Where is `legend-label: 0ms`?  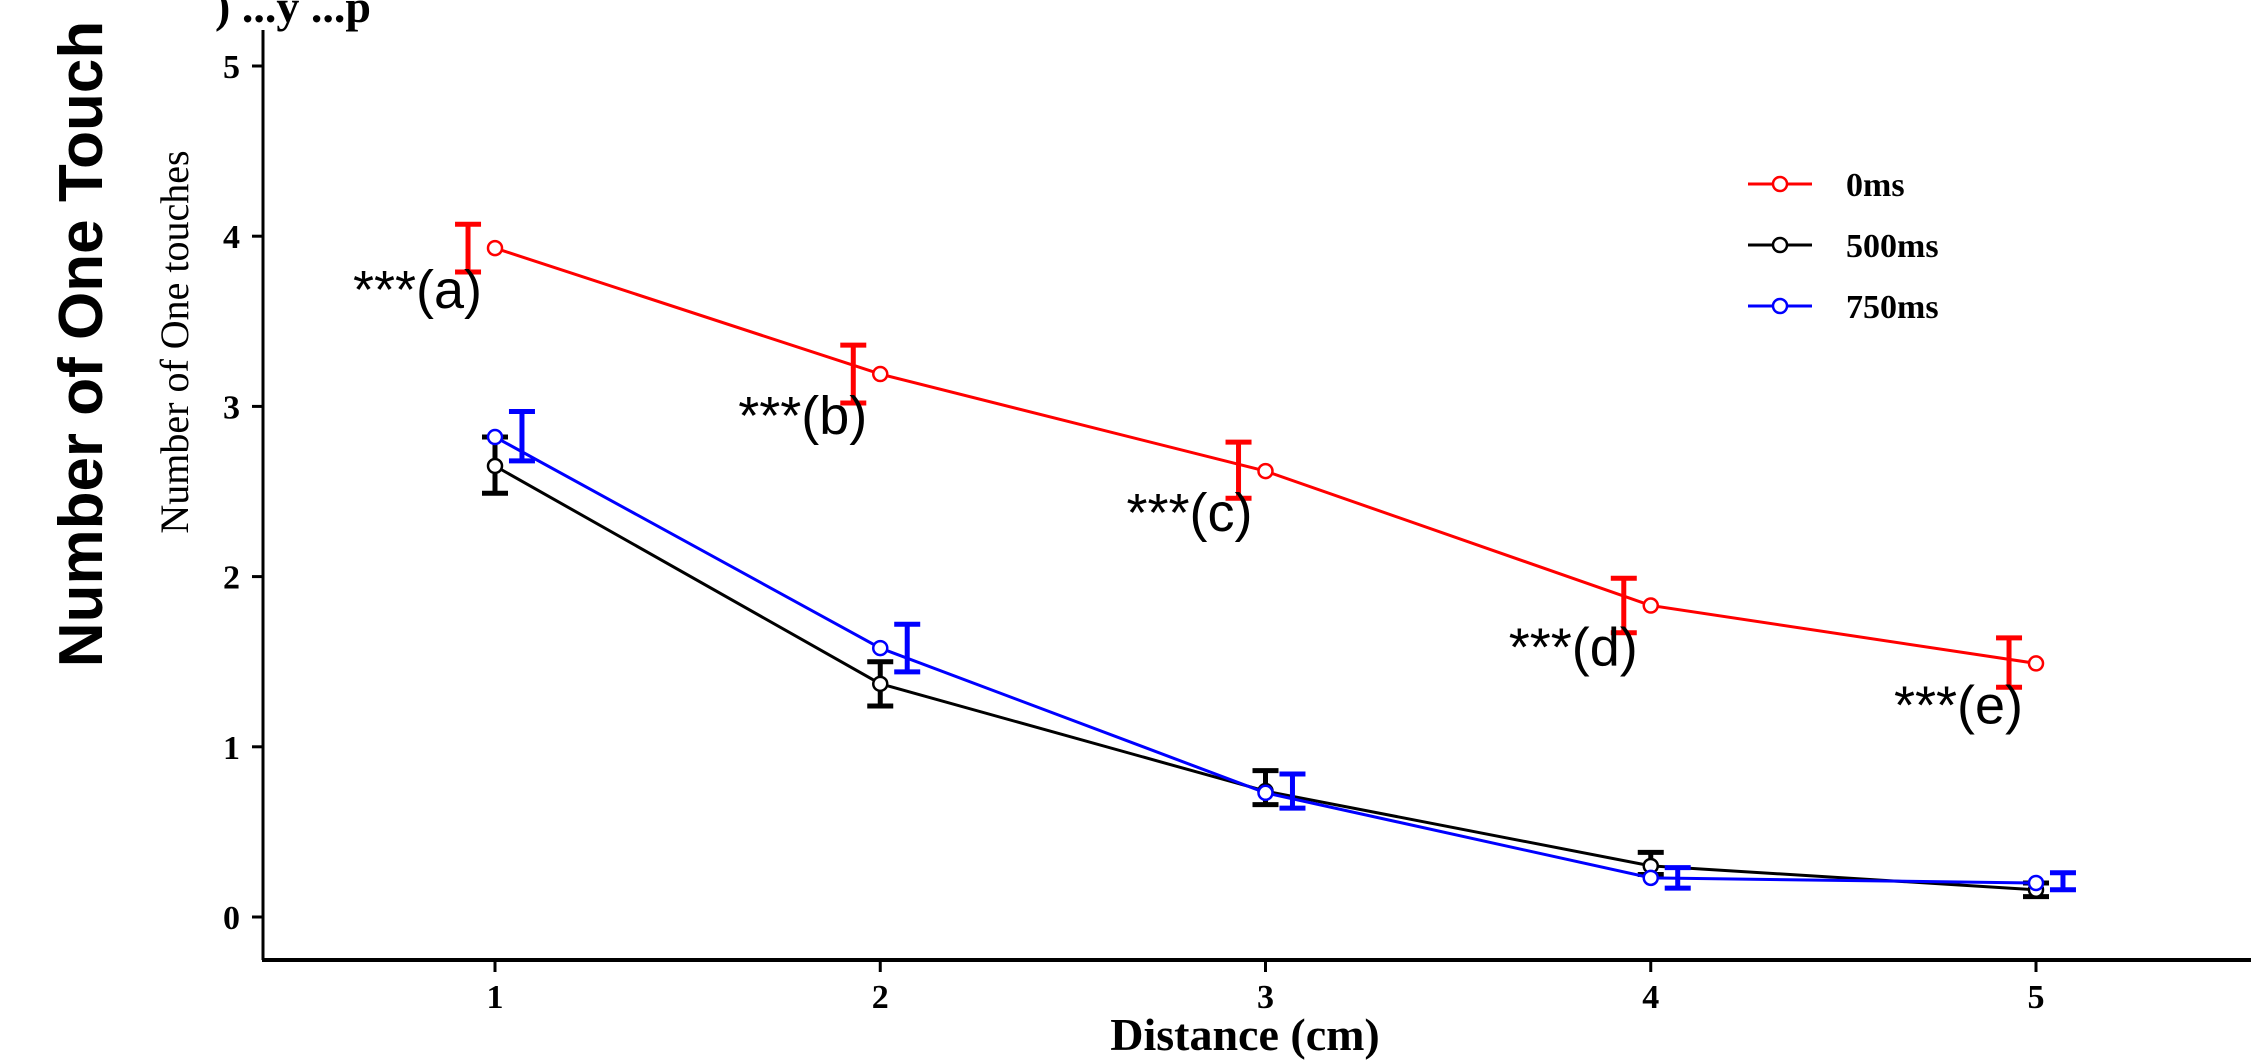
legend-label: 0ms is located at coordinates (1875, 185).